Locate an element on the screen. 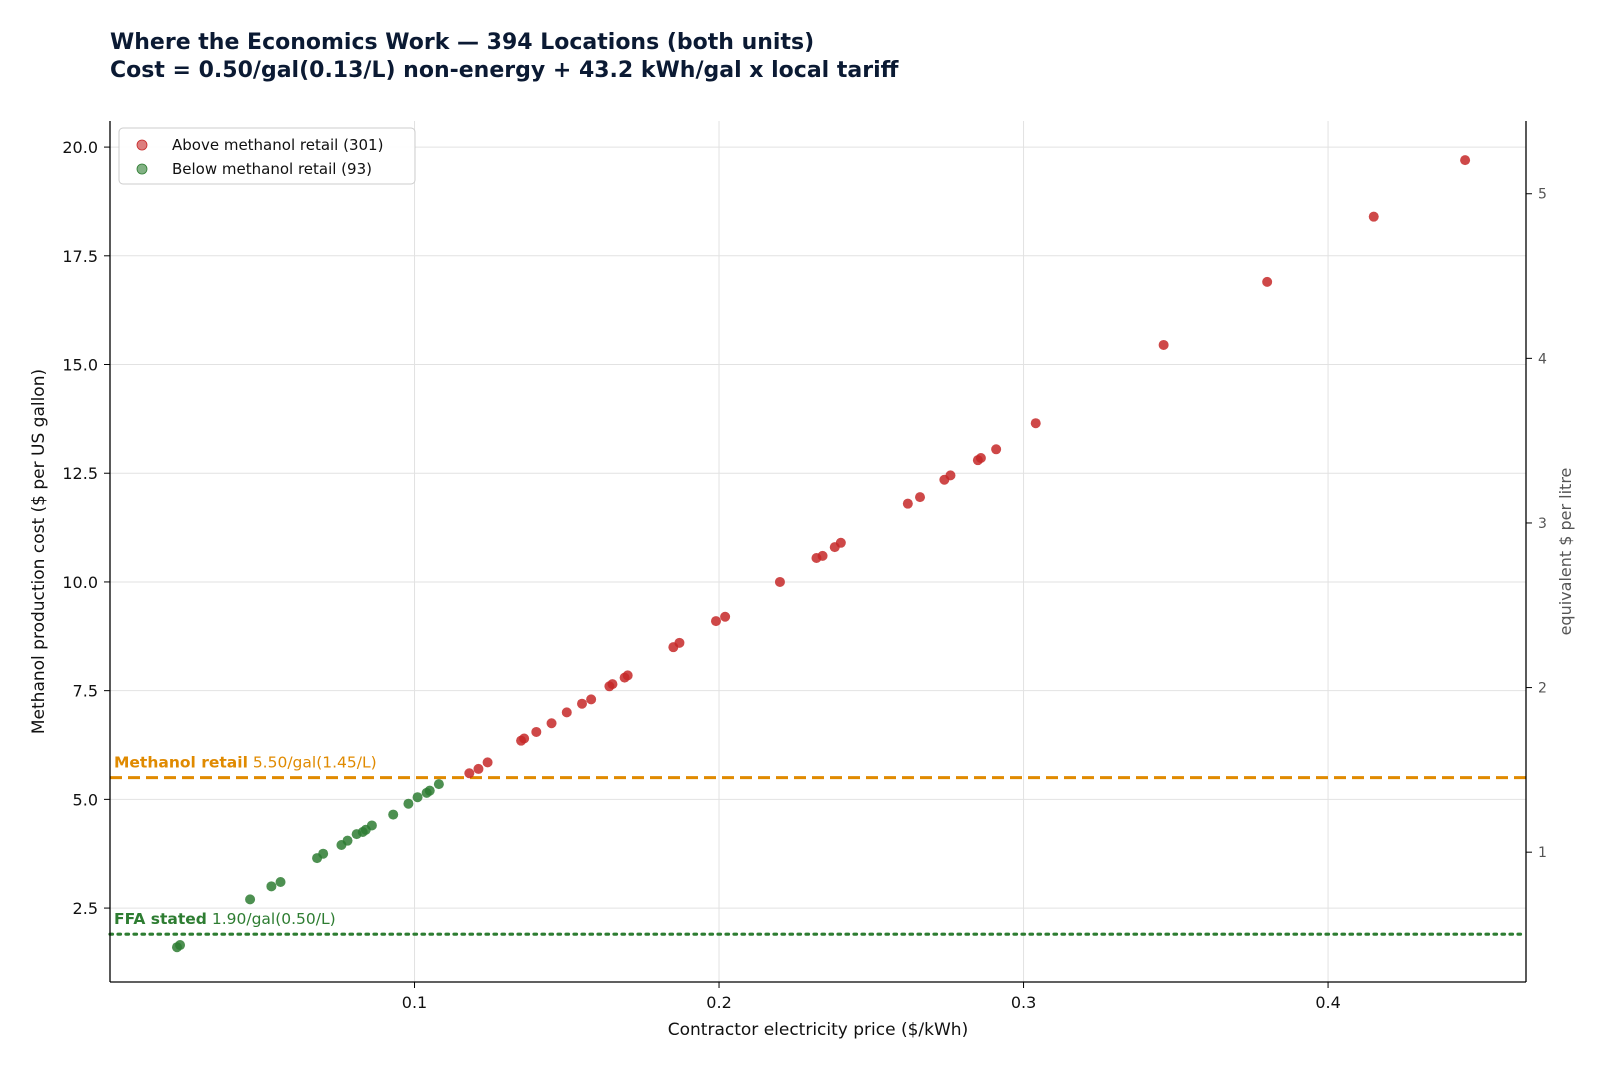 Image resolution: width=1600 pixels, height=1067 pixels. y2-tick-label: 4 is located at coordinates (1542, 359).